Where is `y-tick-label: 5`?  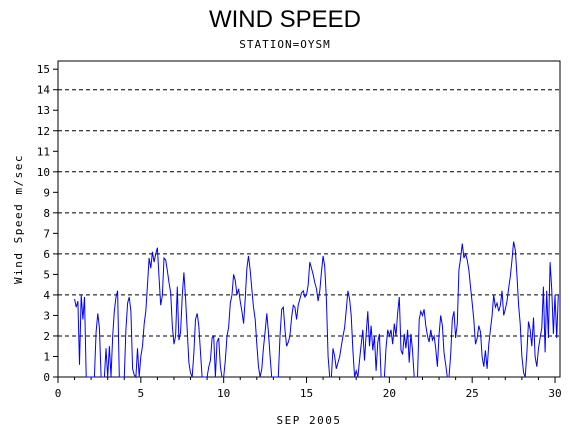
y-tick-label: 5 is located at coordinates (46, 274).